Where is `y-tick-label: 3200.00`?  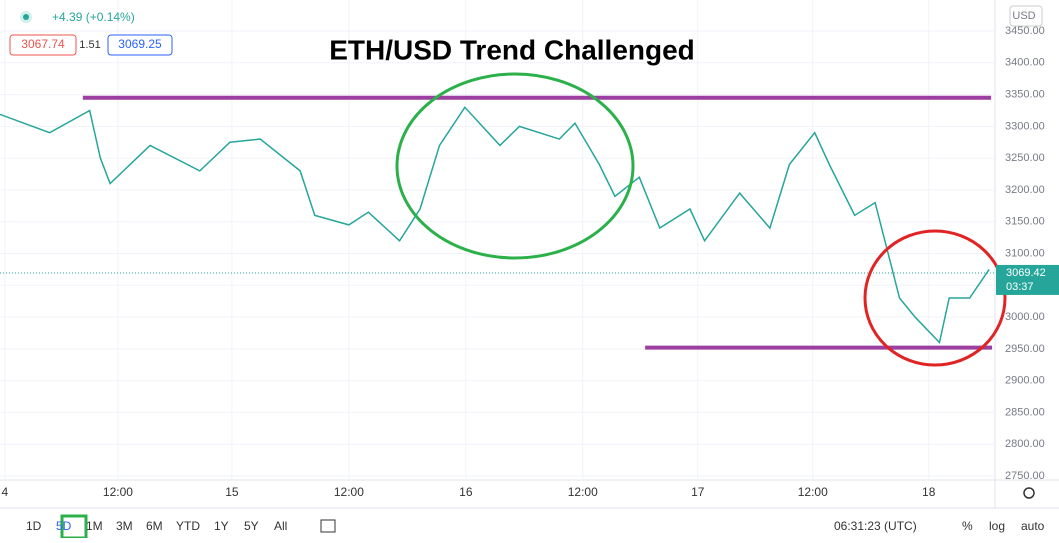 y-tick-label: 3200.00 is located at coordinates (1025, 190).